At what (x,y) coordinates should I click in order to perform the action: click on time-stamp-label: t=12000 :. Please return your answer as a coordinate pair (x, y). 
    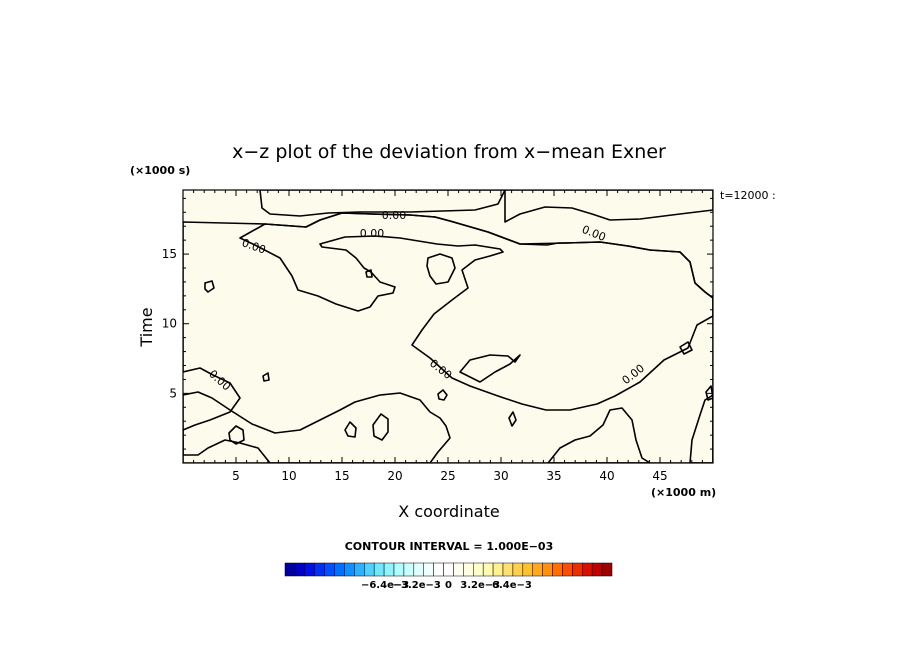
    Looking at the image, I should click on (748, 195).